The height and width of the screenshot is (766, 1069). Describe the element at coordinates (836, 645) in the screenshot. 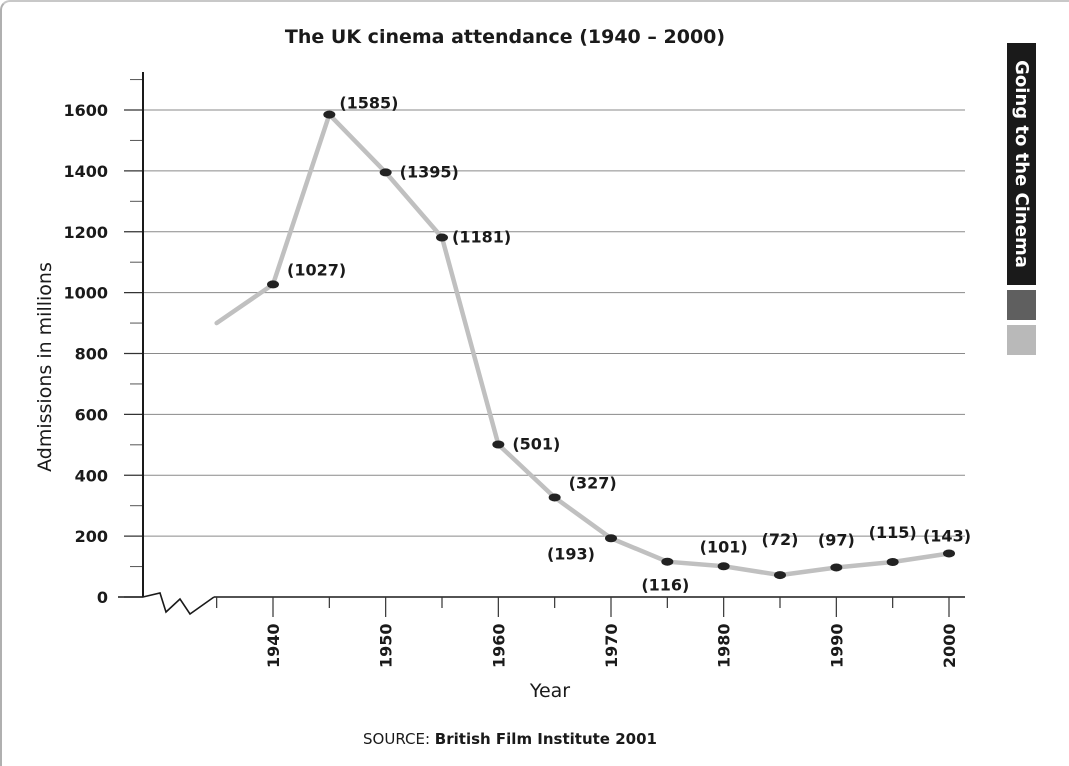

I see `x-tick-label: 1990` at that location.